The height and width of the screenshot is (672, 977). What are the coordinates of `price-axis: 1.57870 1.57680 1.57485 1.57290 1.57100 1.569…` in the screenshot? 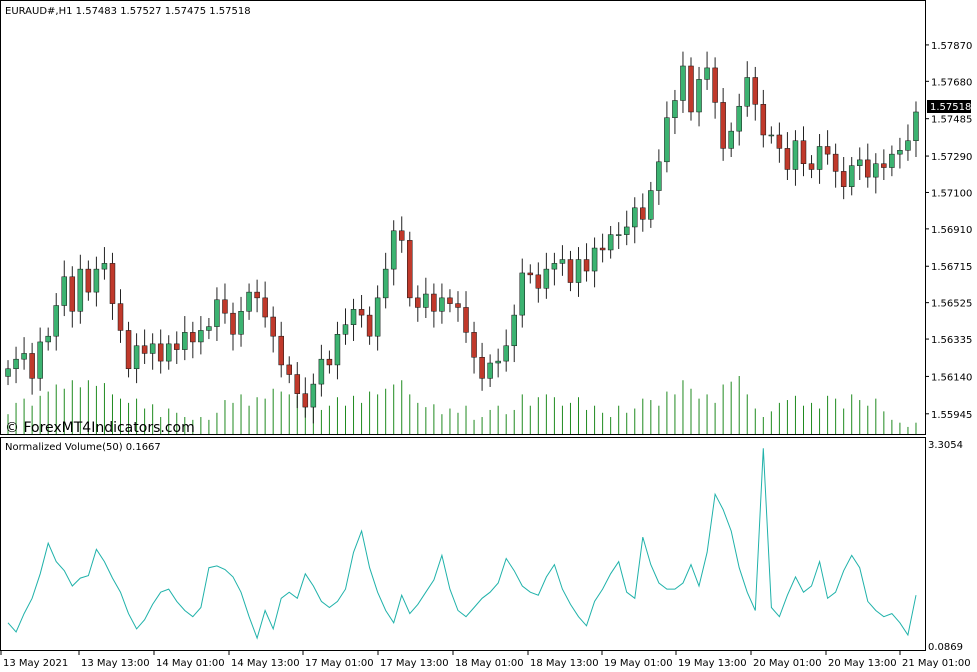 It's located at (948, 231).